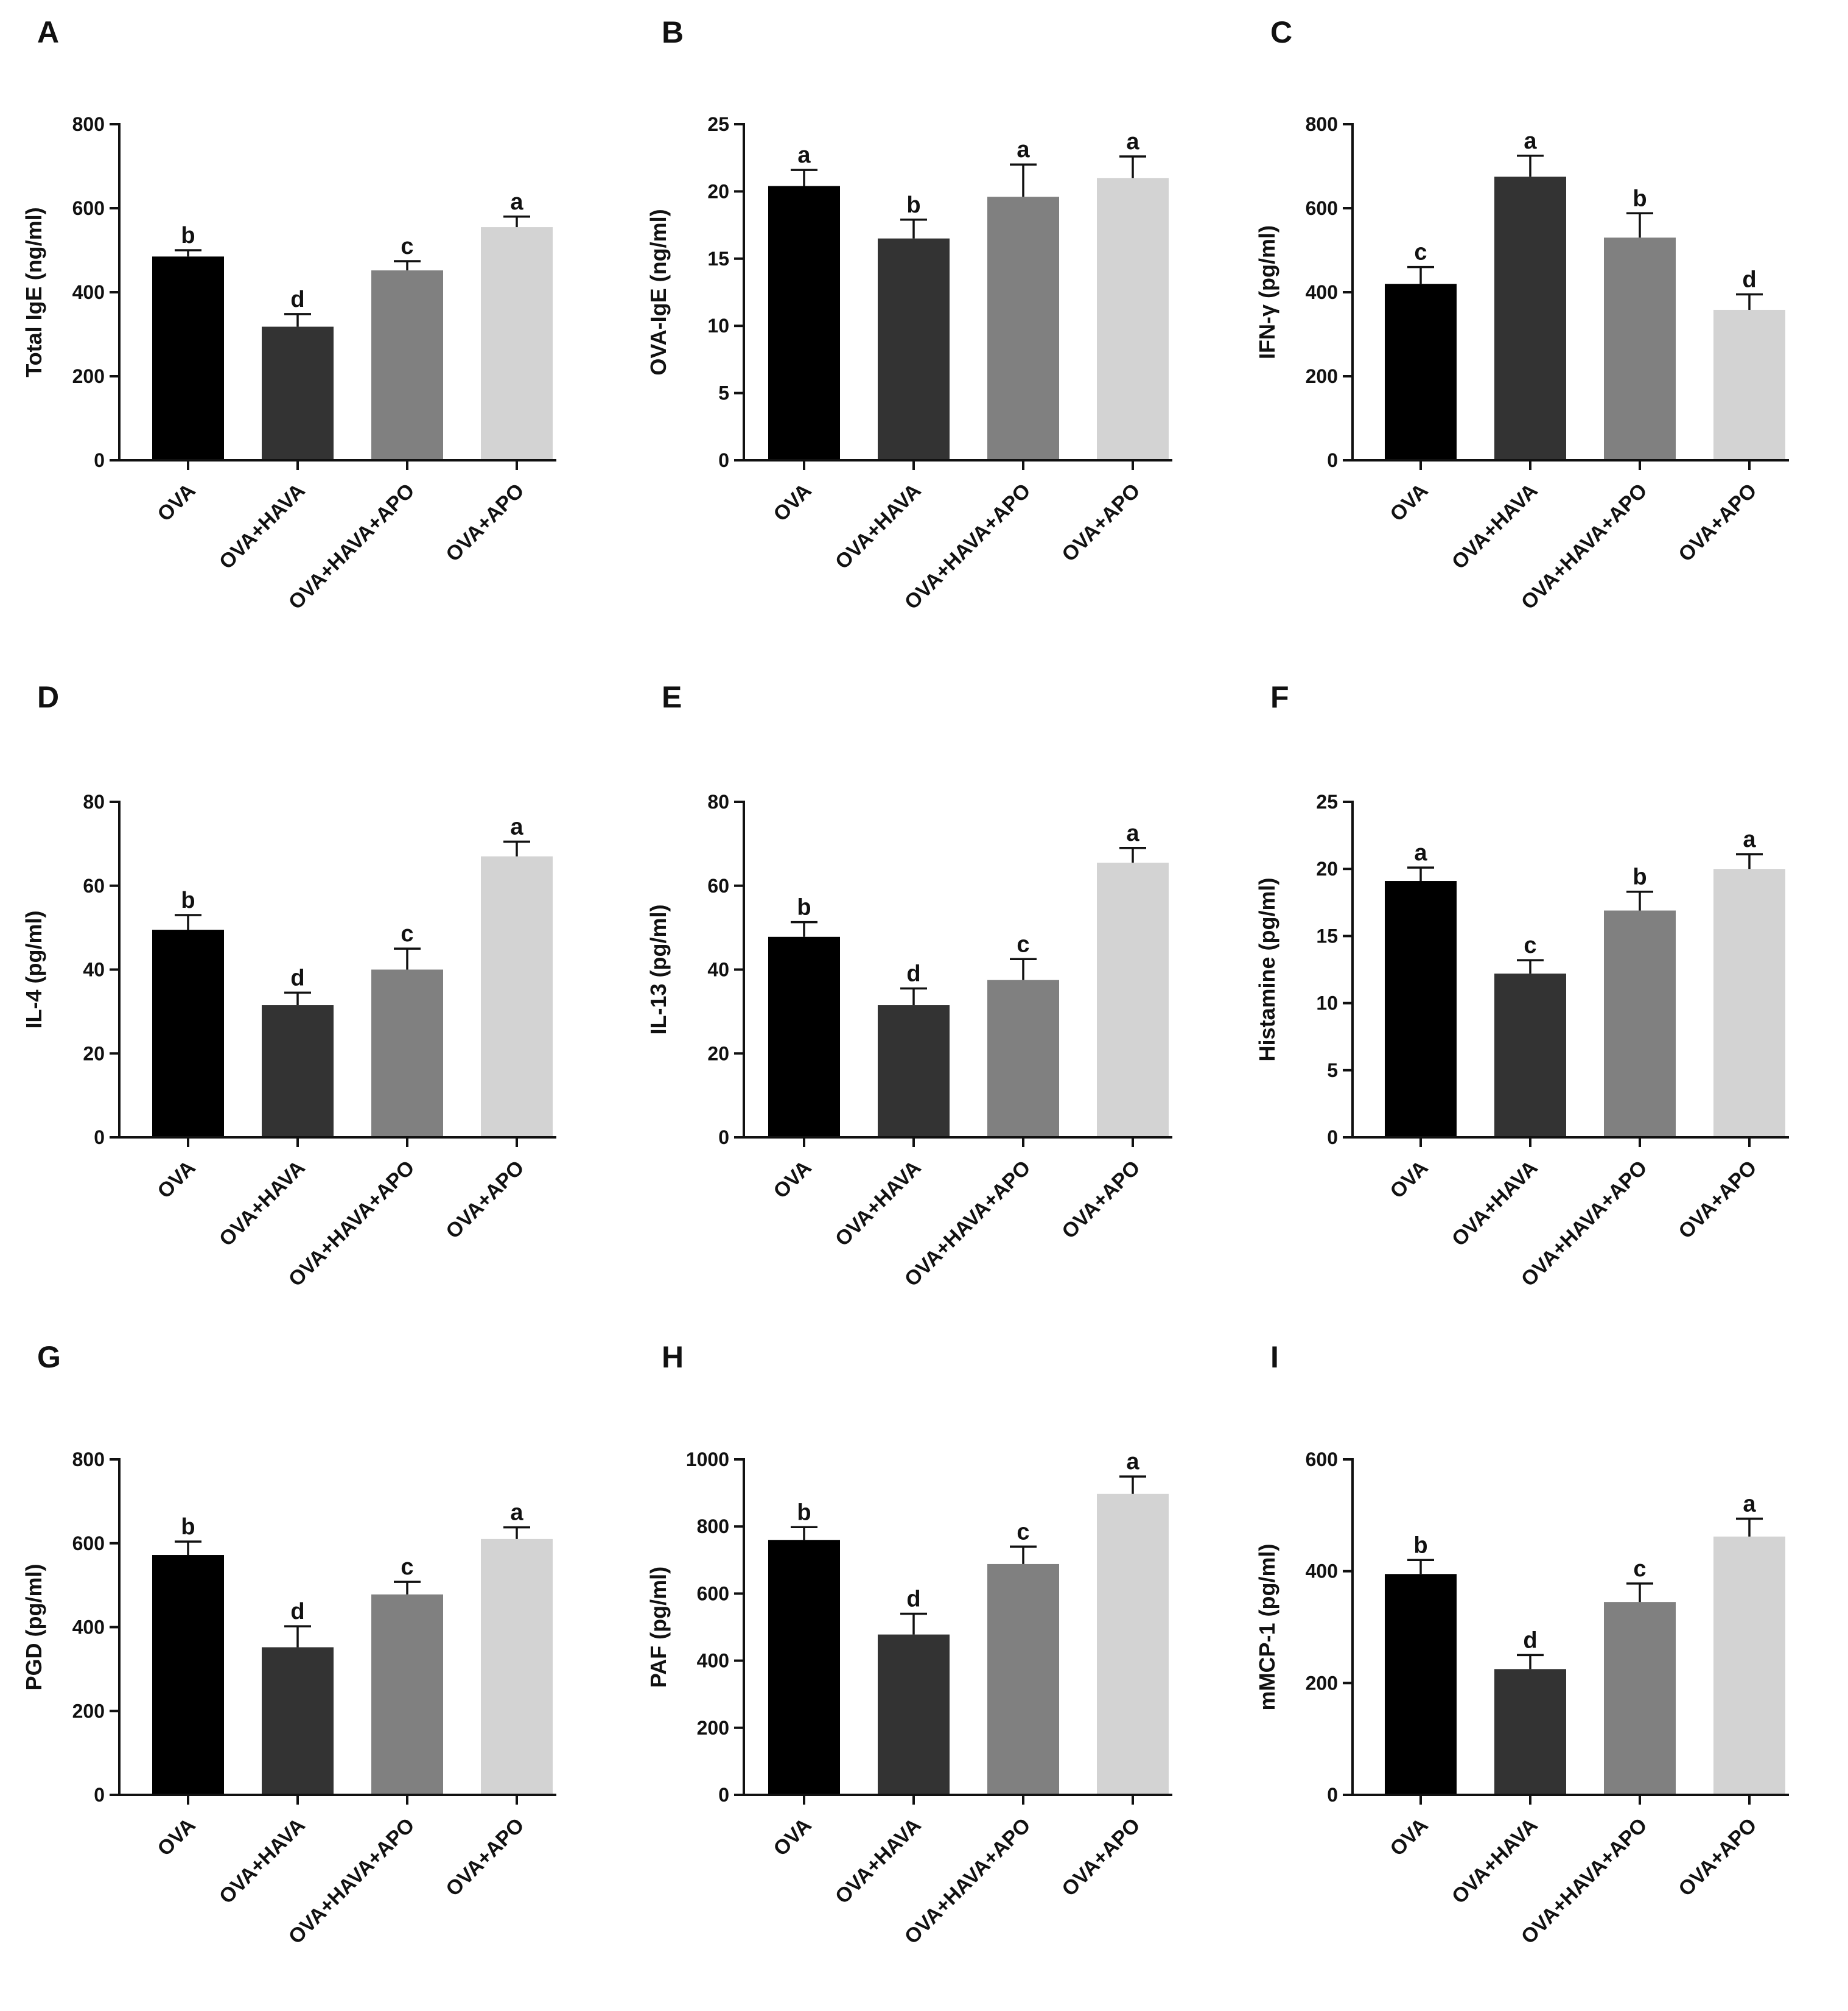 This screenshot has height=2011, width=1848. Describe the element at coordinates (1421, 252) in the screenshot. I see `significance-label-c-1: c` at that location.